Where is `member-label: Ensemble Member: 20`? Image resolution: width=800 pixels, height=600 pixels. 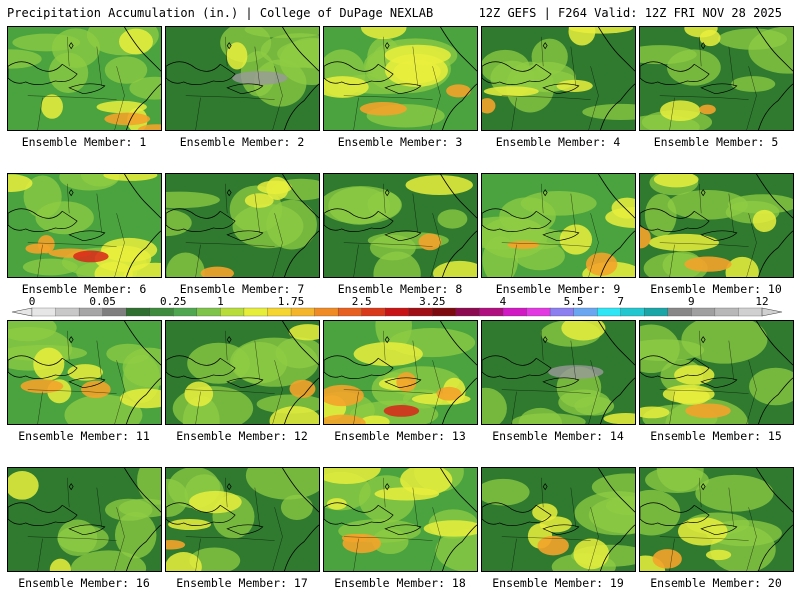 member-label: Ensemble Member: 20 is located at coordinates (716, 583).